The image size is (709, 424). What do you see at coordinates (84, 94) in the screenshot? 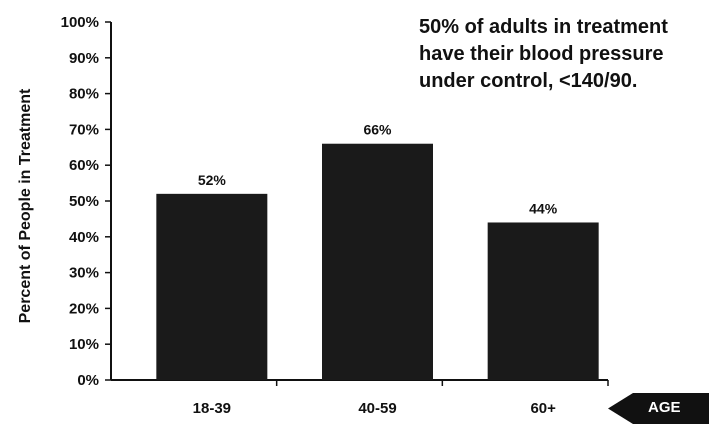
I see `y-tick-label: 80%` at bounding box center [84, 94].